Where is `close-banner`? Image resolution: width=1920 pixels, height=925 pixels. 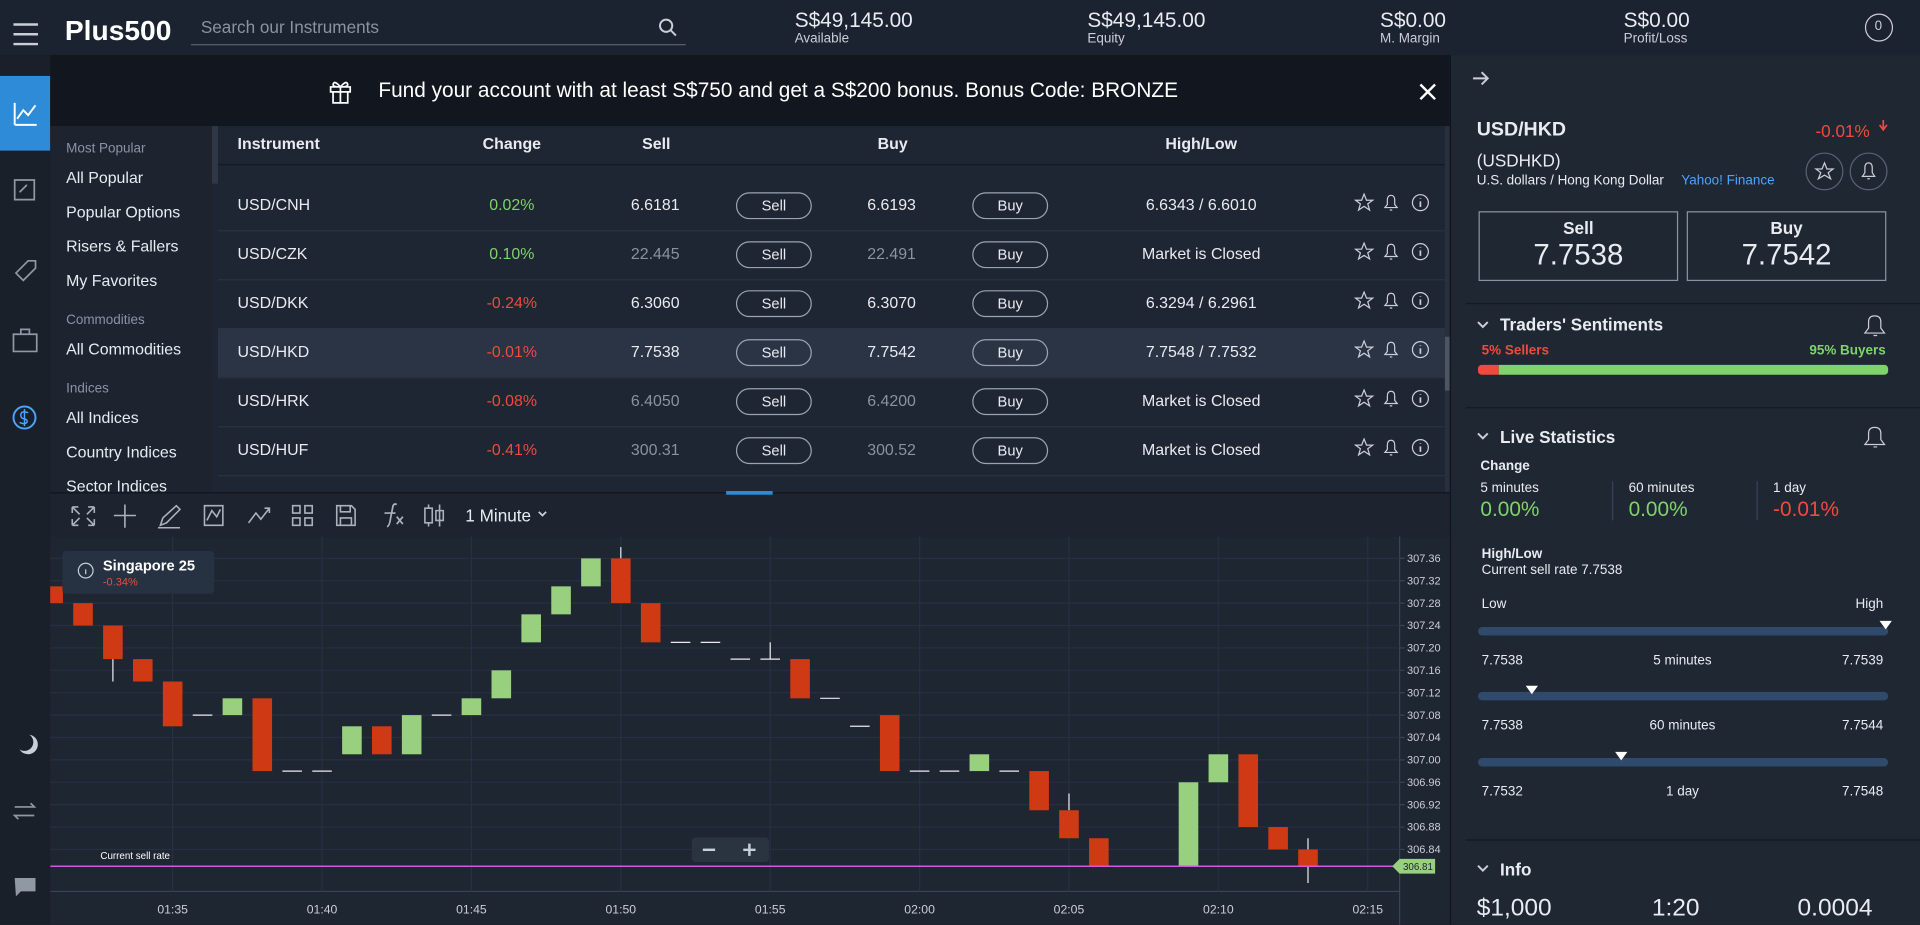
close-banner is located at coordinates (1427, 92).